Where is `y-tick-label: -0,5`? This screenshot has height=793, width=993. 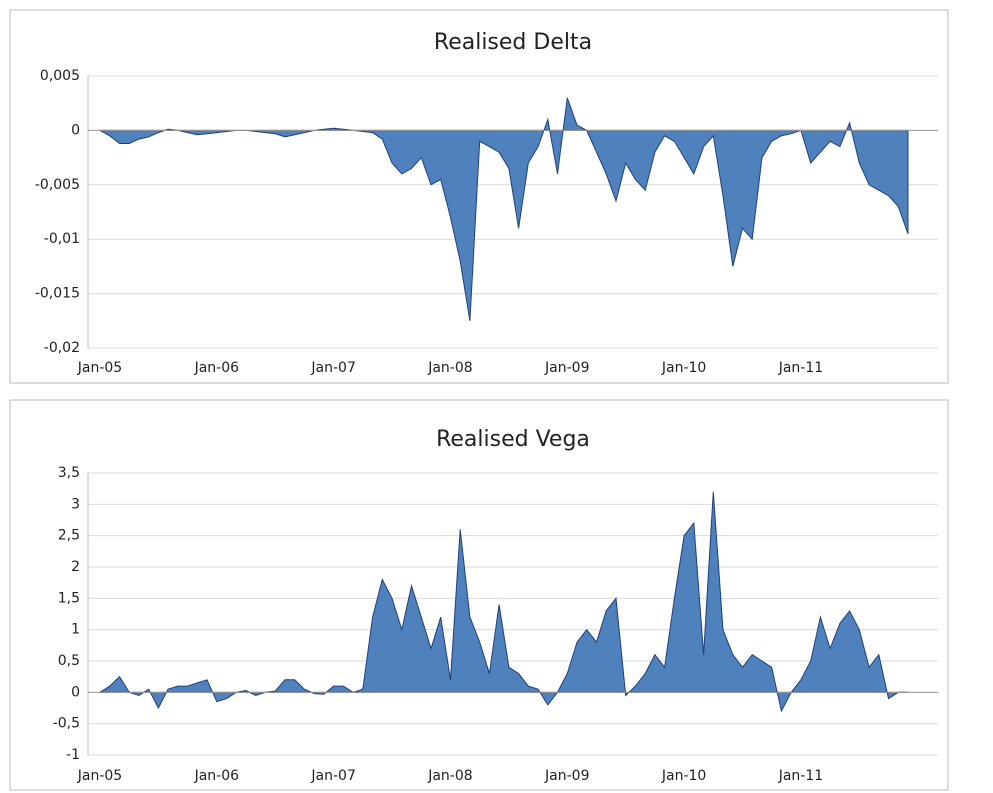
y-tick-label: -0,5 is located at coordinates (66, 724).